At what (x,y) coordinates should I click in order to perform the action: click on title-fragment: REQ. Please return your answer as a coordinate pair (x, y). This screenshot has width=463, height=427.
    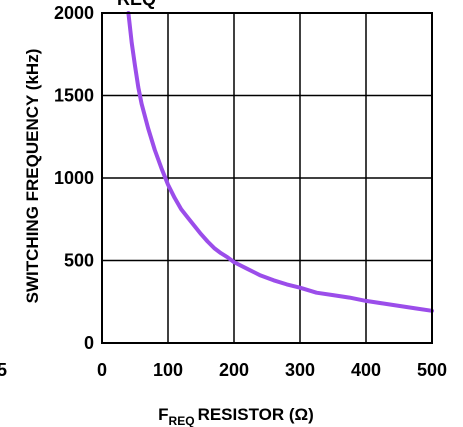
    Looking at the image, I should click on (136, 4).